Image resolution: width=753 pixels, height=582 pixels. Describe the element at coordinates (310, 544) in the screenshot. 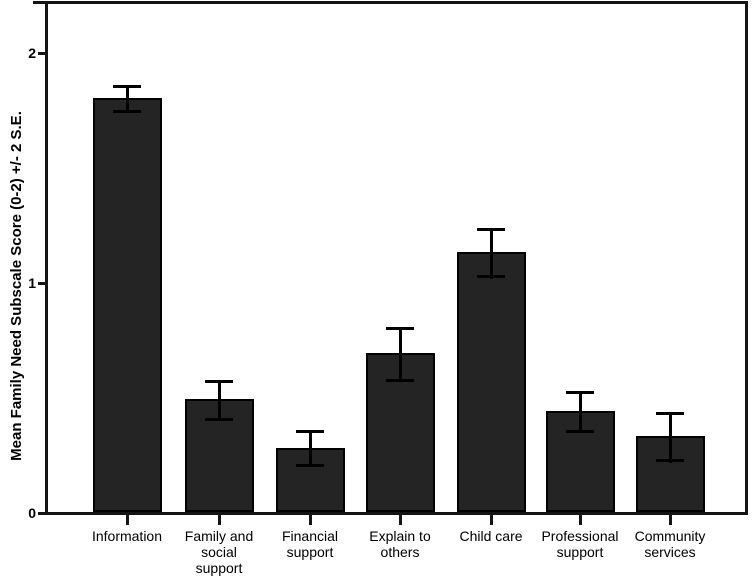

I see `x-category-label: Financial support` at that location.